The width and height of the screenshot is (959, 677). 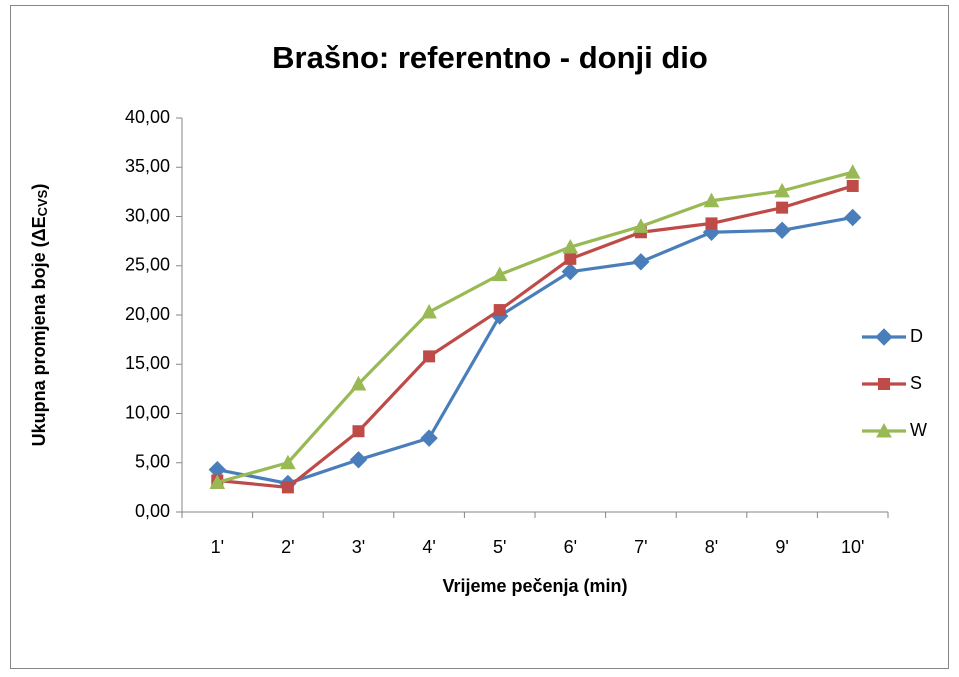 What do you see at coordinates (570, 547) in the screenshot?
I see `x-tick-label: 6'` at bounding box center [570, 547].